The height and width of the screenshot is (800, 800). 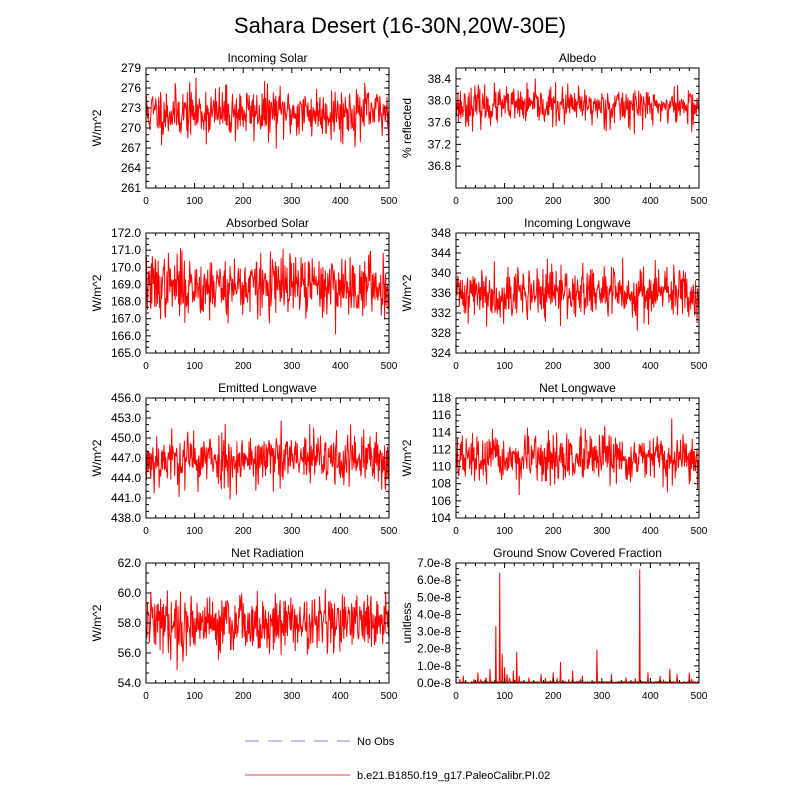 What do you see at coordinates (441, 432) in the screenshot?
I see `y-tick-label: 114` at bounding box center [441, 432].